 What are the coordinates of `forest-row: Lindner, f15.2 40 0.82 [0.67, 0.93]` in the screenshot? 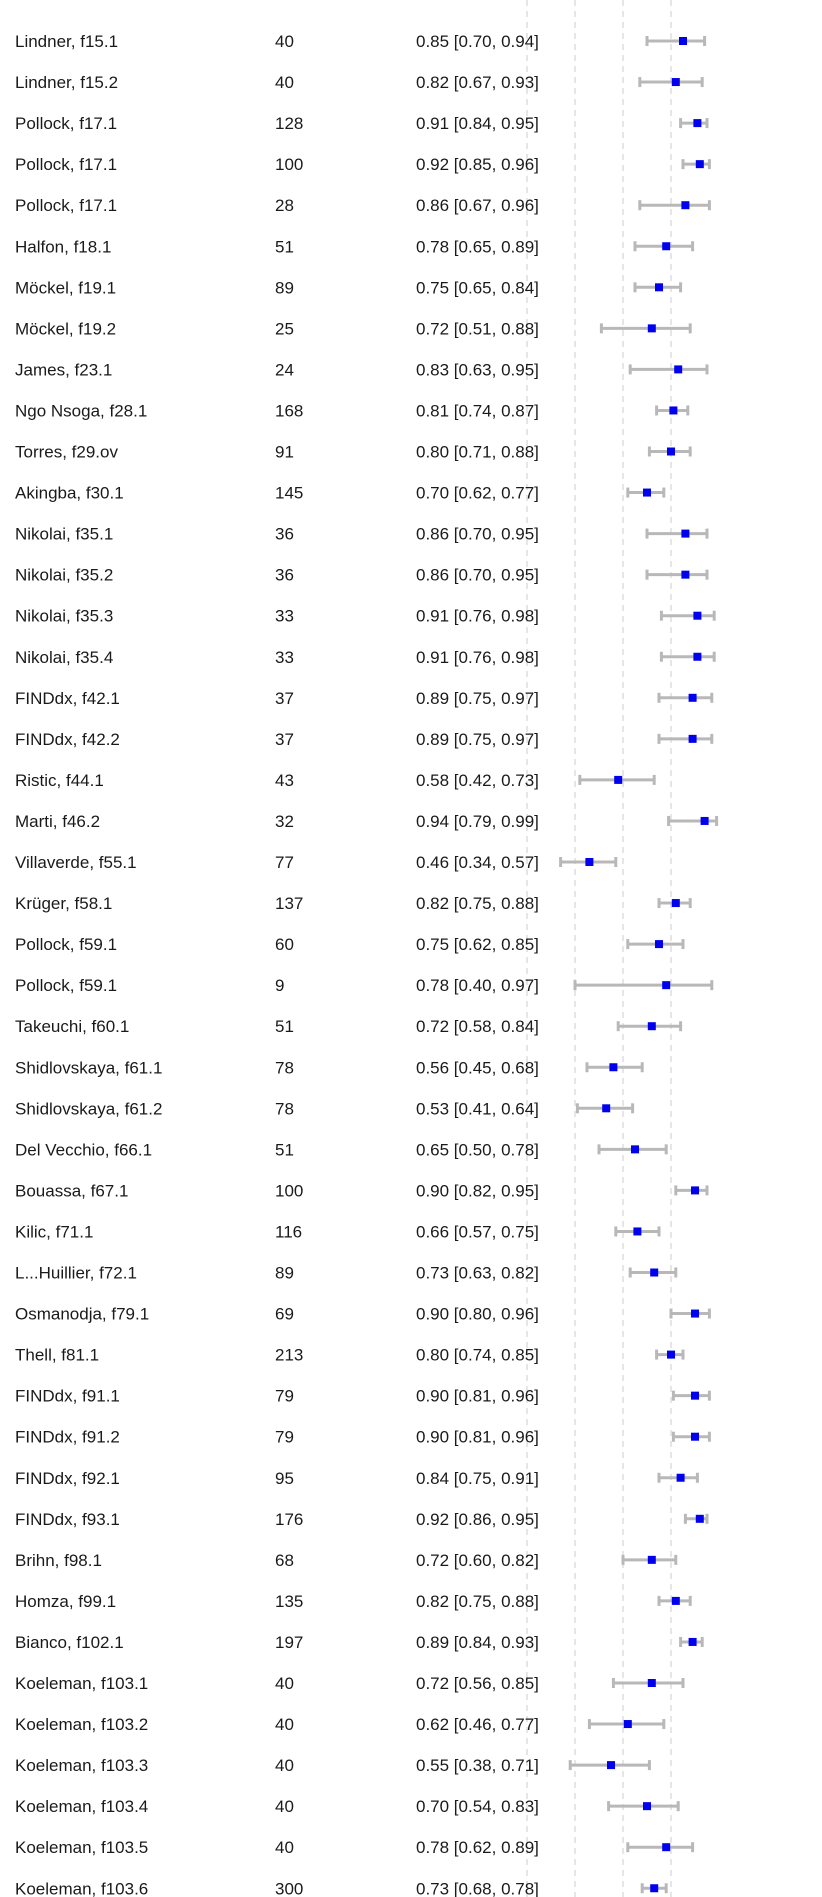 It's located at (359, 82).